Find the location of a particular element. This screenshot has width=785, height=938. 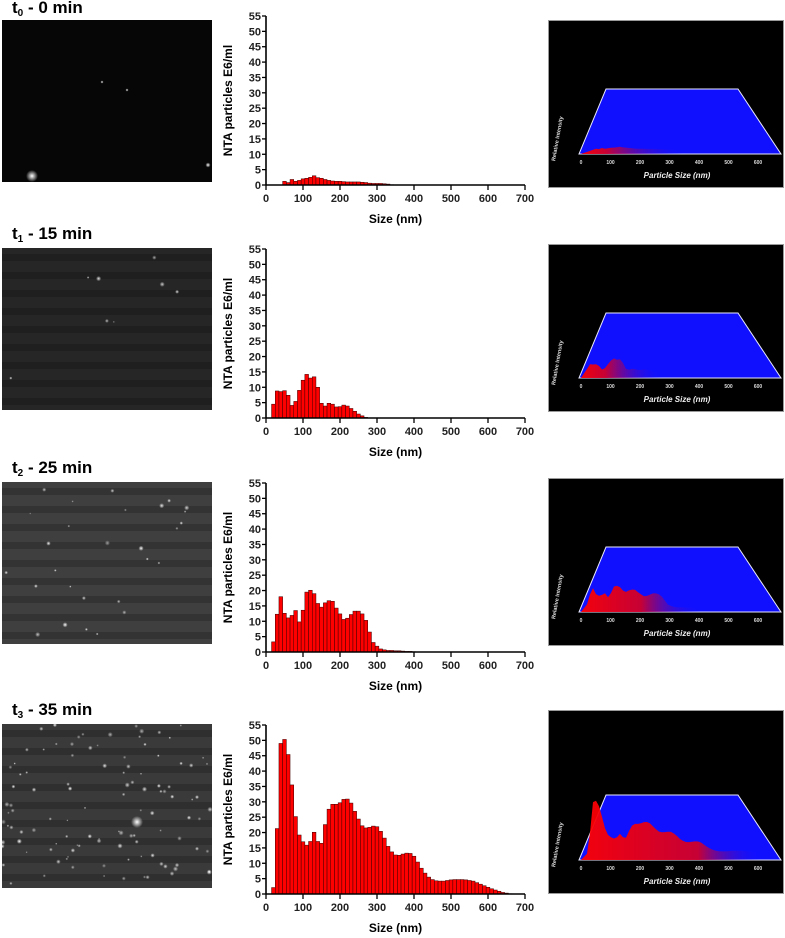

nta-micrograph is located at coordinates (107, 101).